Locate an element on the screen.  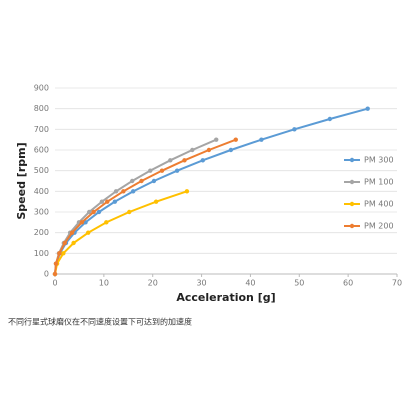
x-tick-label: 50 is located at coordinates (299, 283).